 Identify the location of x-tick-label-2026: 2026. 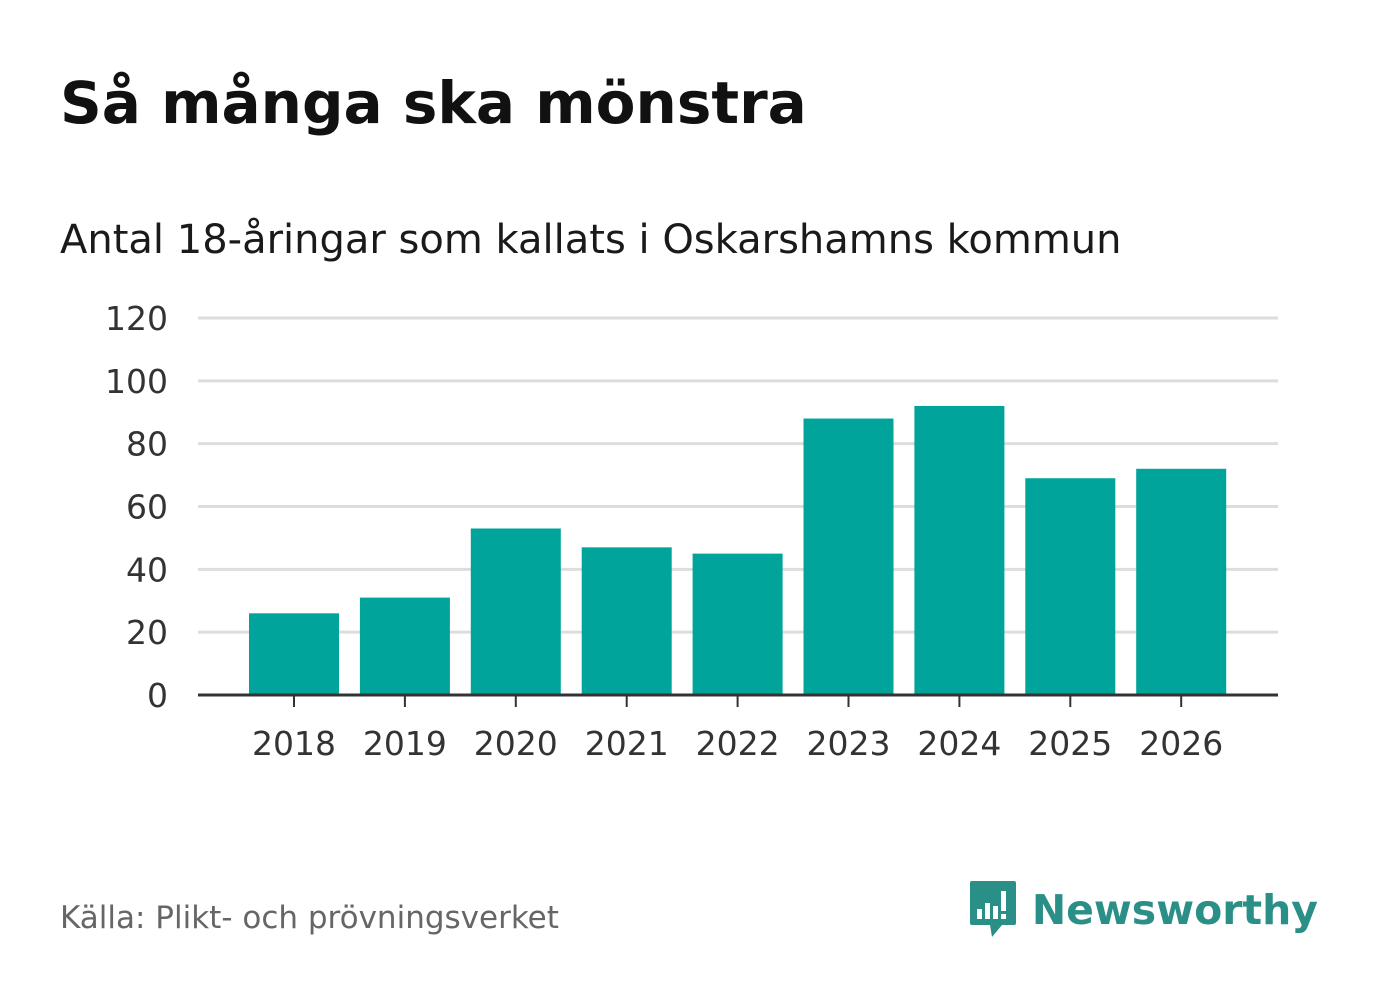
(1181, 743).